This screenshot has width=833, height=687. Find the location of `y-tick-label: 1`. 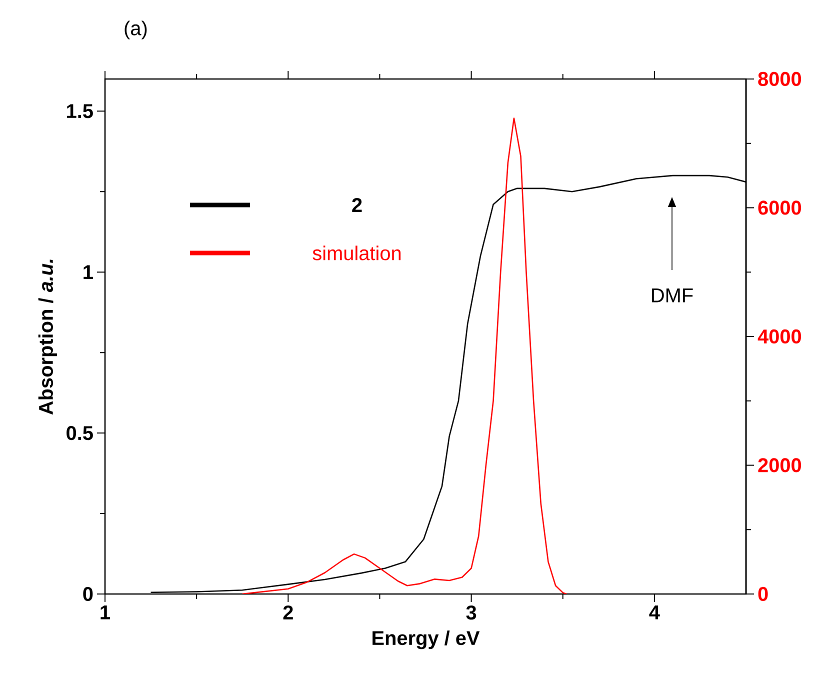

y-tick-label: 1 is located at coordinates (88, 272).